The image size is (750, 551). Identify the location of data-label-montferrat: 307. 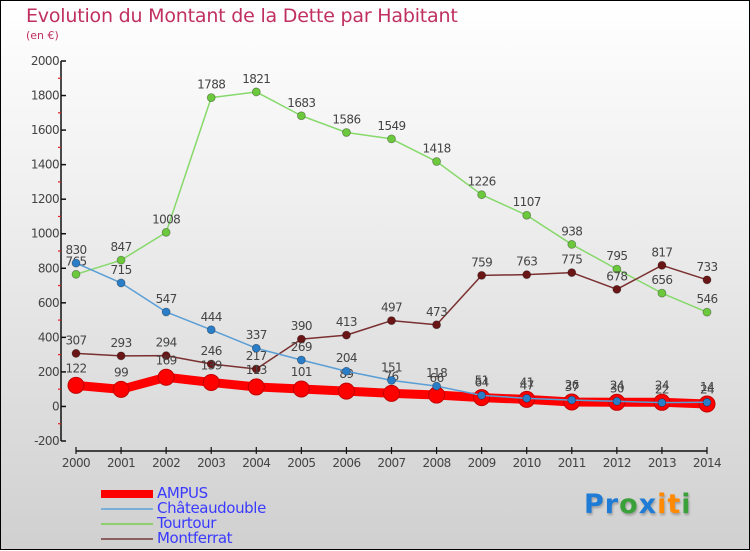
(75, 340).